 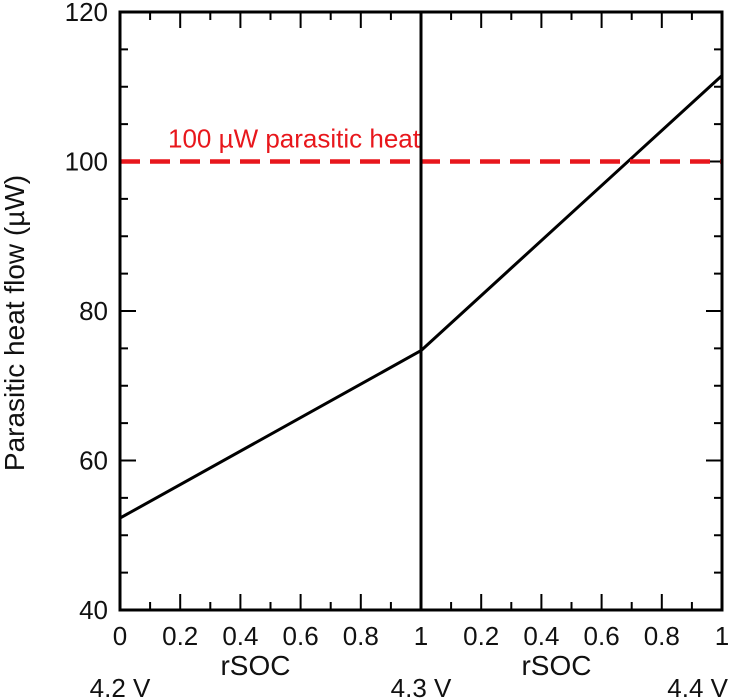 What do you see at coordinates (270, 434) in the screenshot?
I see `series-line` at bounding box center [270, 434].